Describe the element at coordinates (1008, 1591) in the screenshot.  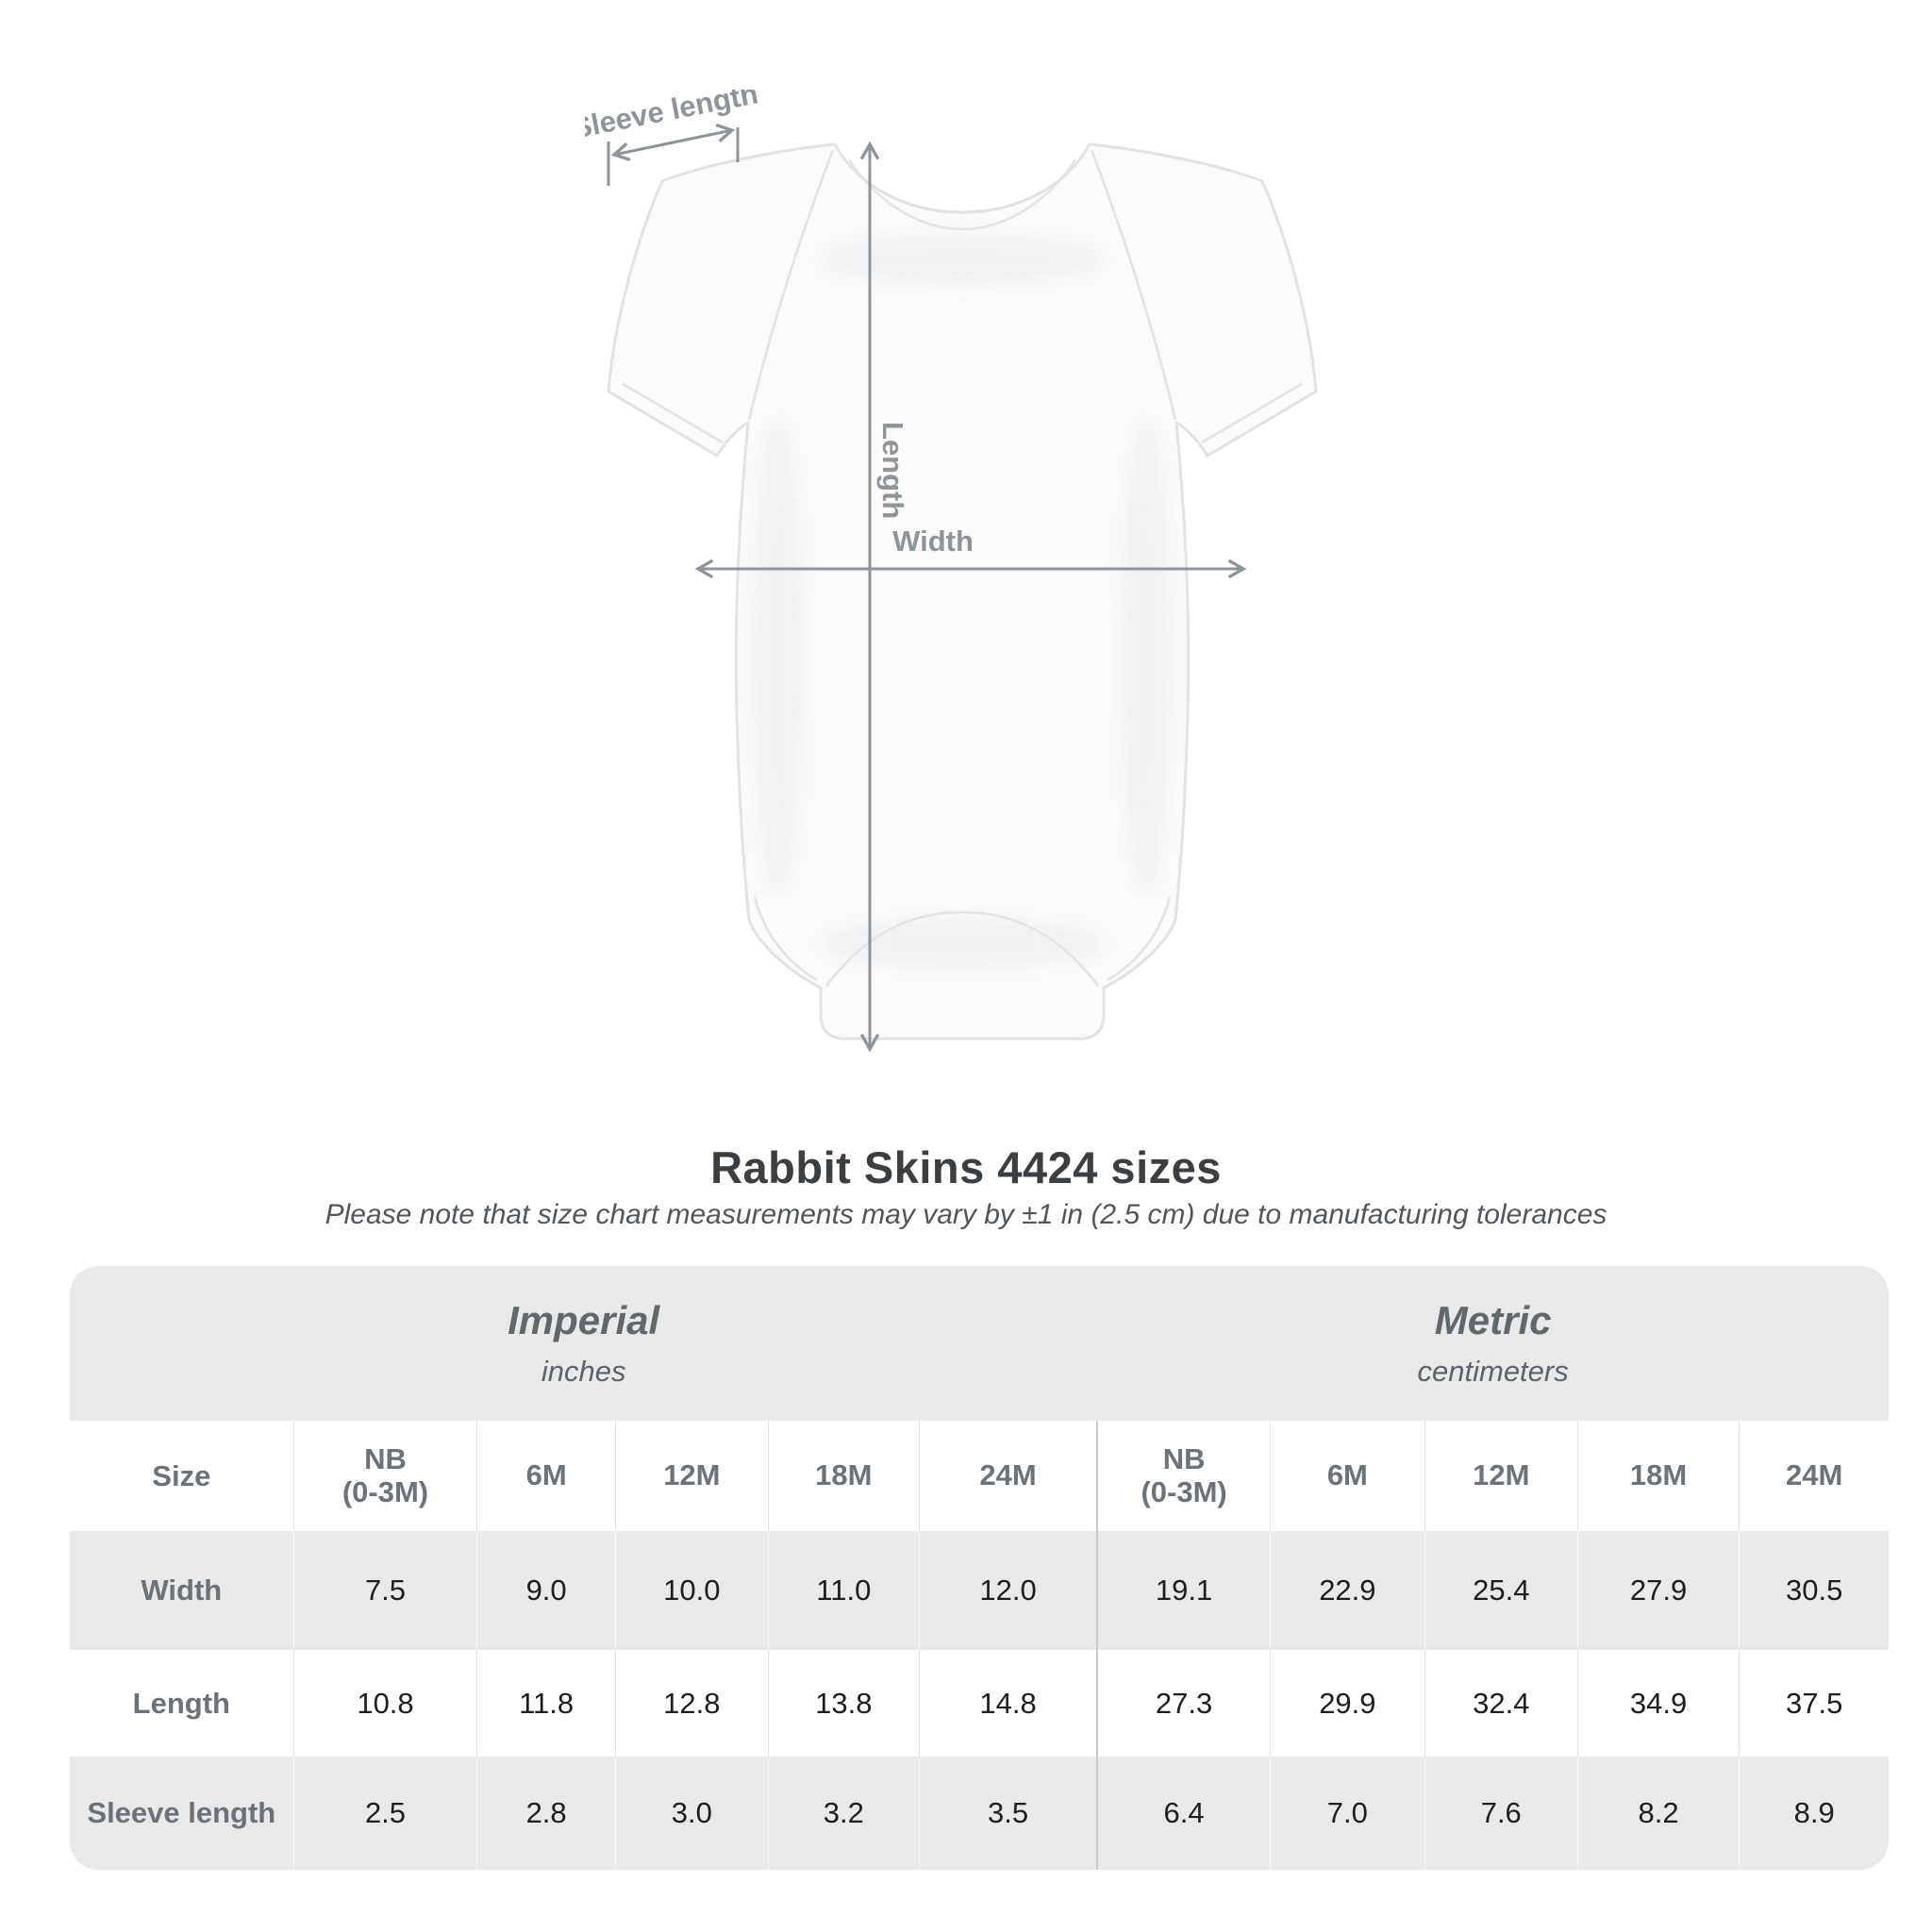
I see `value-cell: 12.0` at that location.